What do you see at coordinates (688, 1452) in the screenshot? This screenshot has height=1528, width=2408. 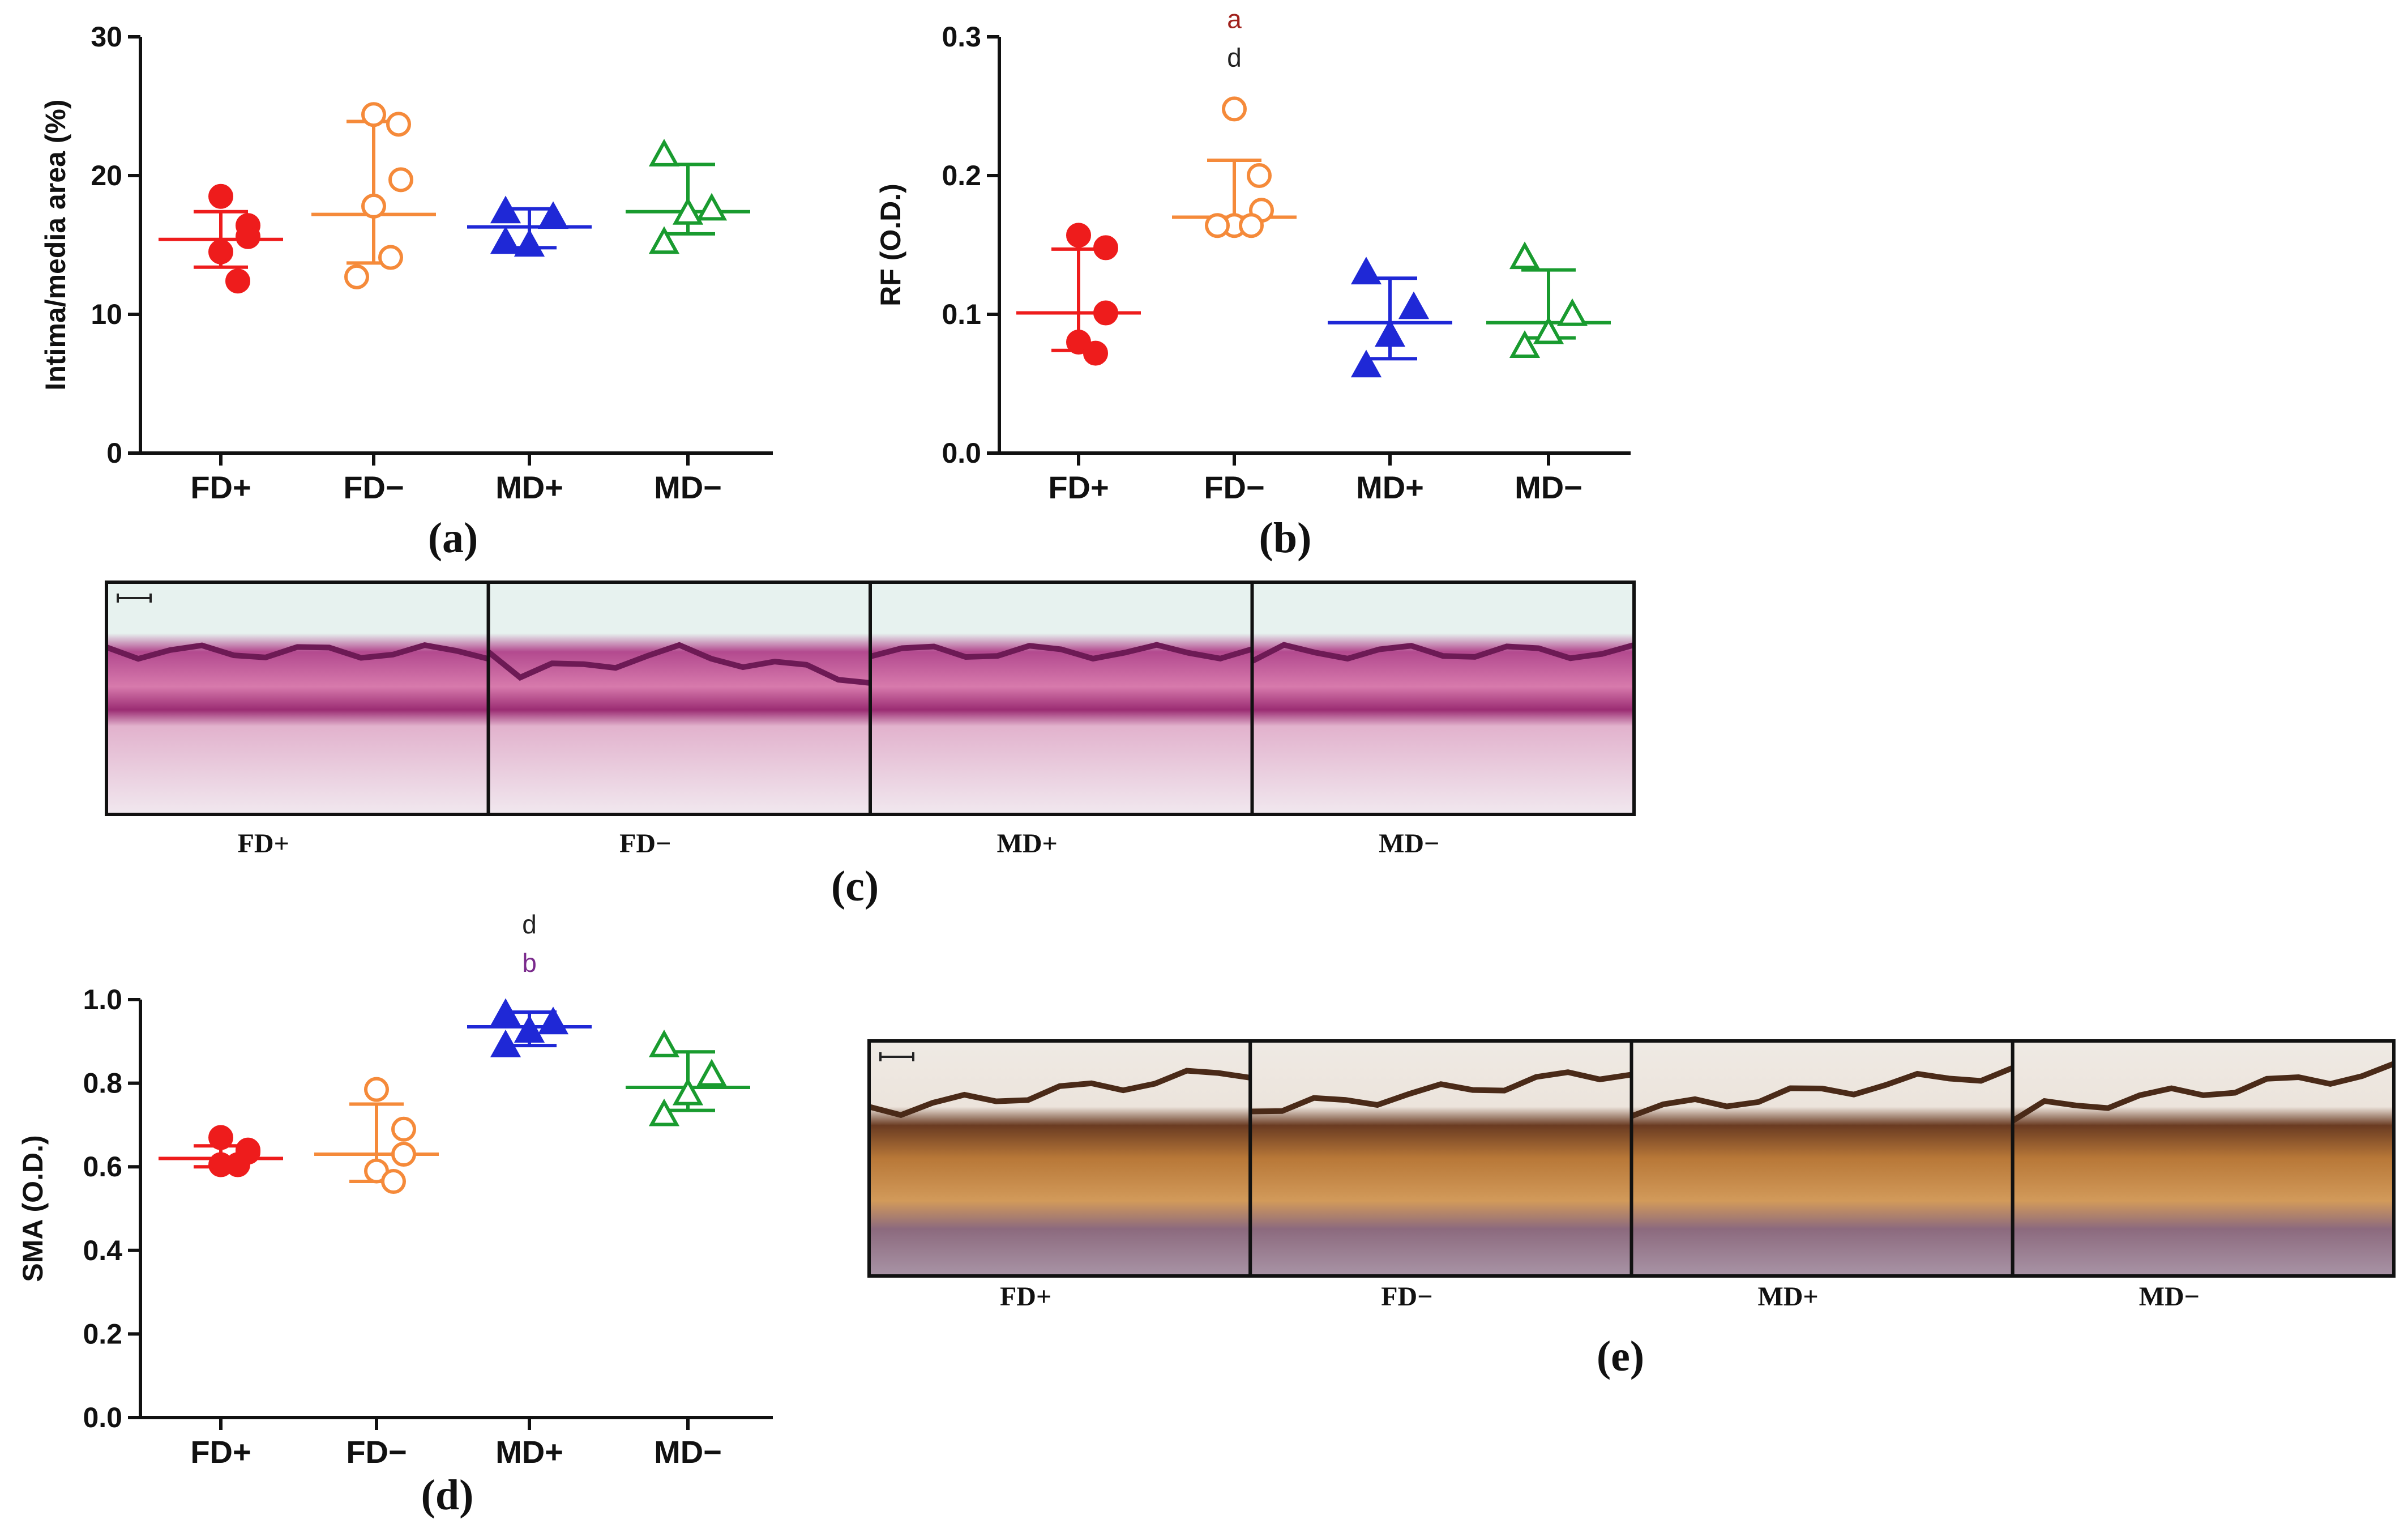 I see `x-tick-label-md-minus: MD−` at bounding box center [688, 1452].